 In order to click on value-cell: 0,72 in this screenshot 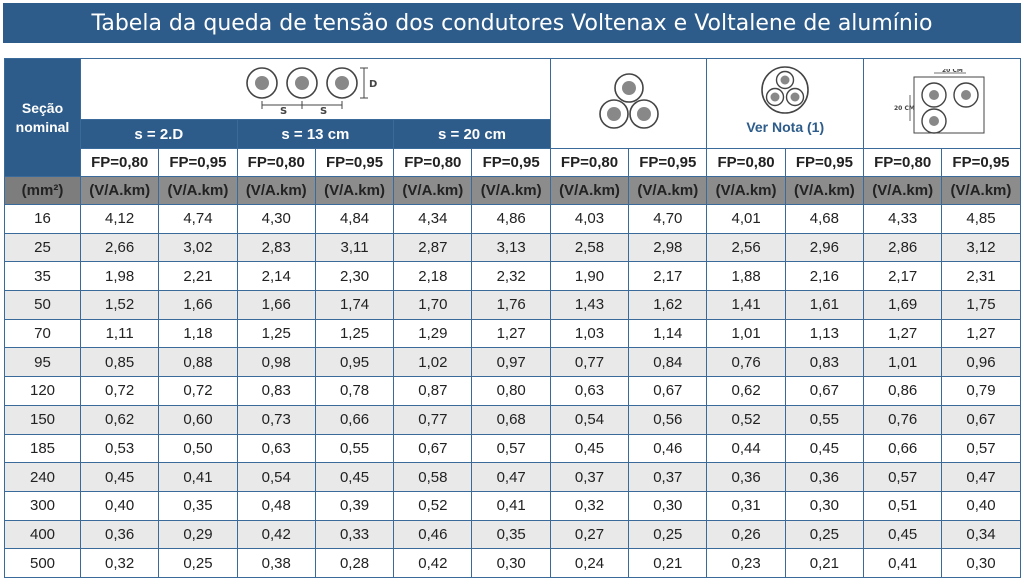, I will do `click(198, 391)`.